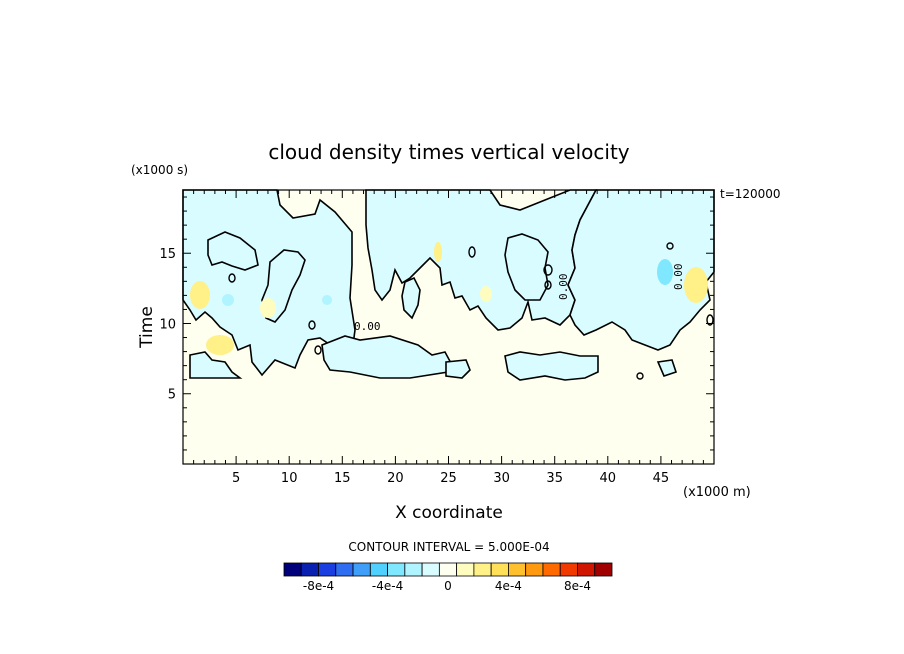 The height and width of the screenshot is (654, 904). Describe the element at coordinates (608, 478) in the screenshot. I see `x-tick-label: 40` at that location.